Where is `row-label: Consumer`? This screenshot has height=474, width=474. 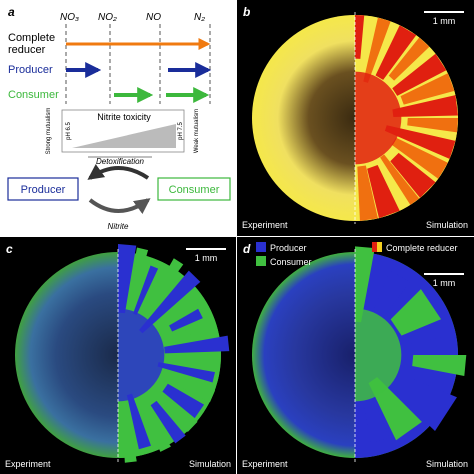
row-label: Consumer is located at coordinates (33, 95).